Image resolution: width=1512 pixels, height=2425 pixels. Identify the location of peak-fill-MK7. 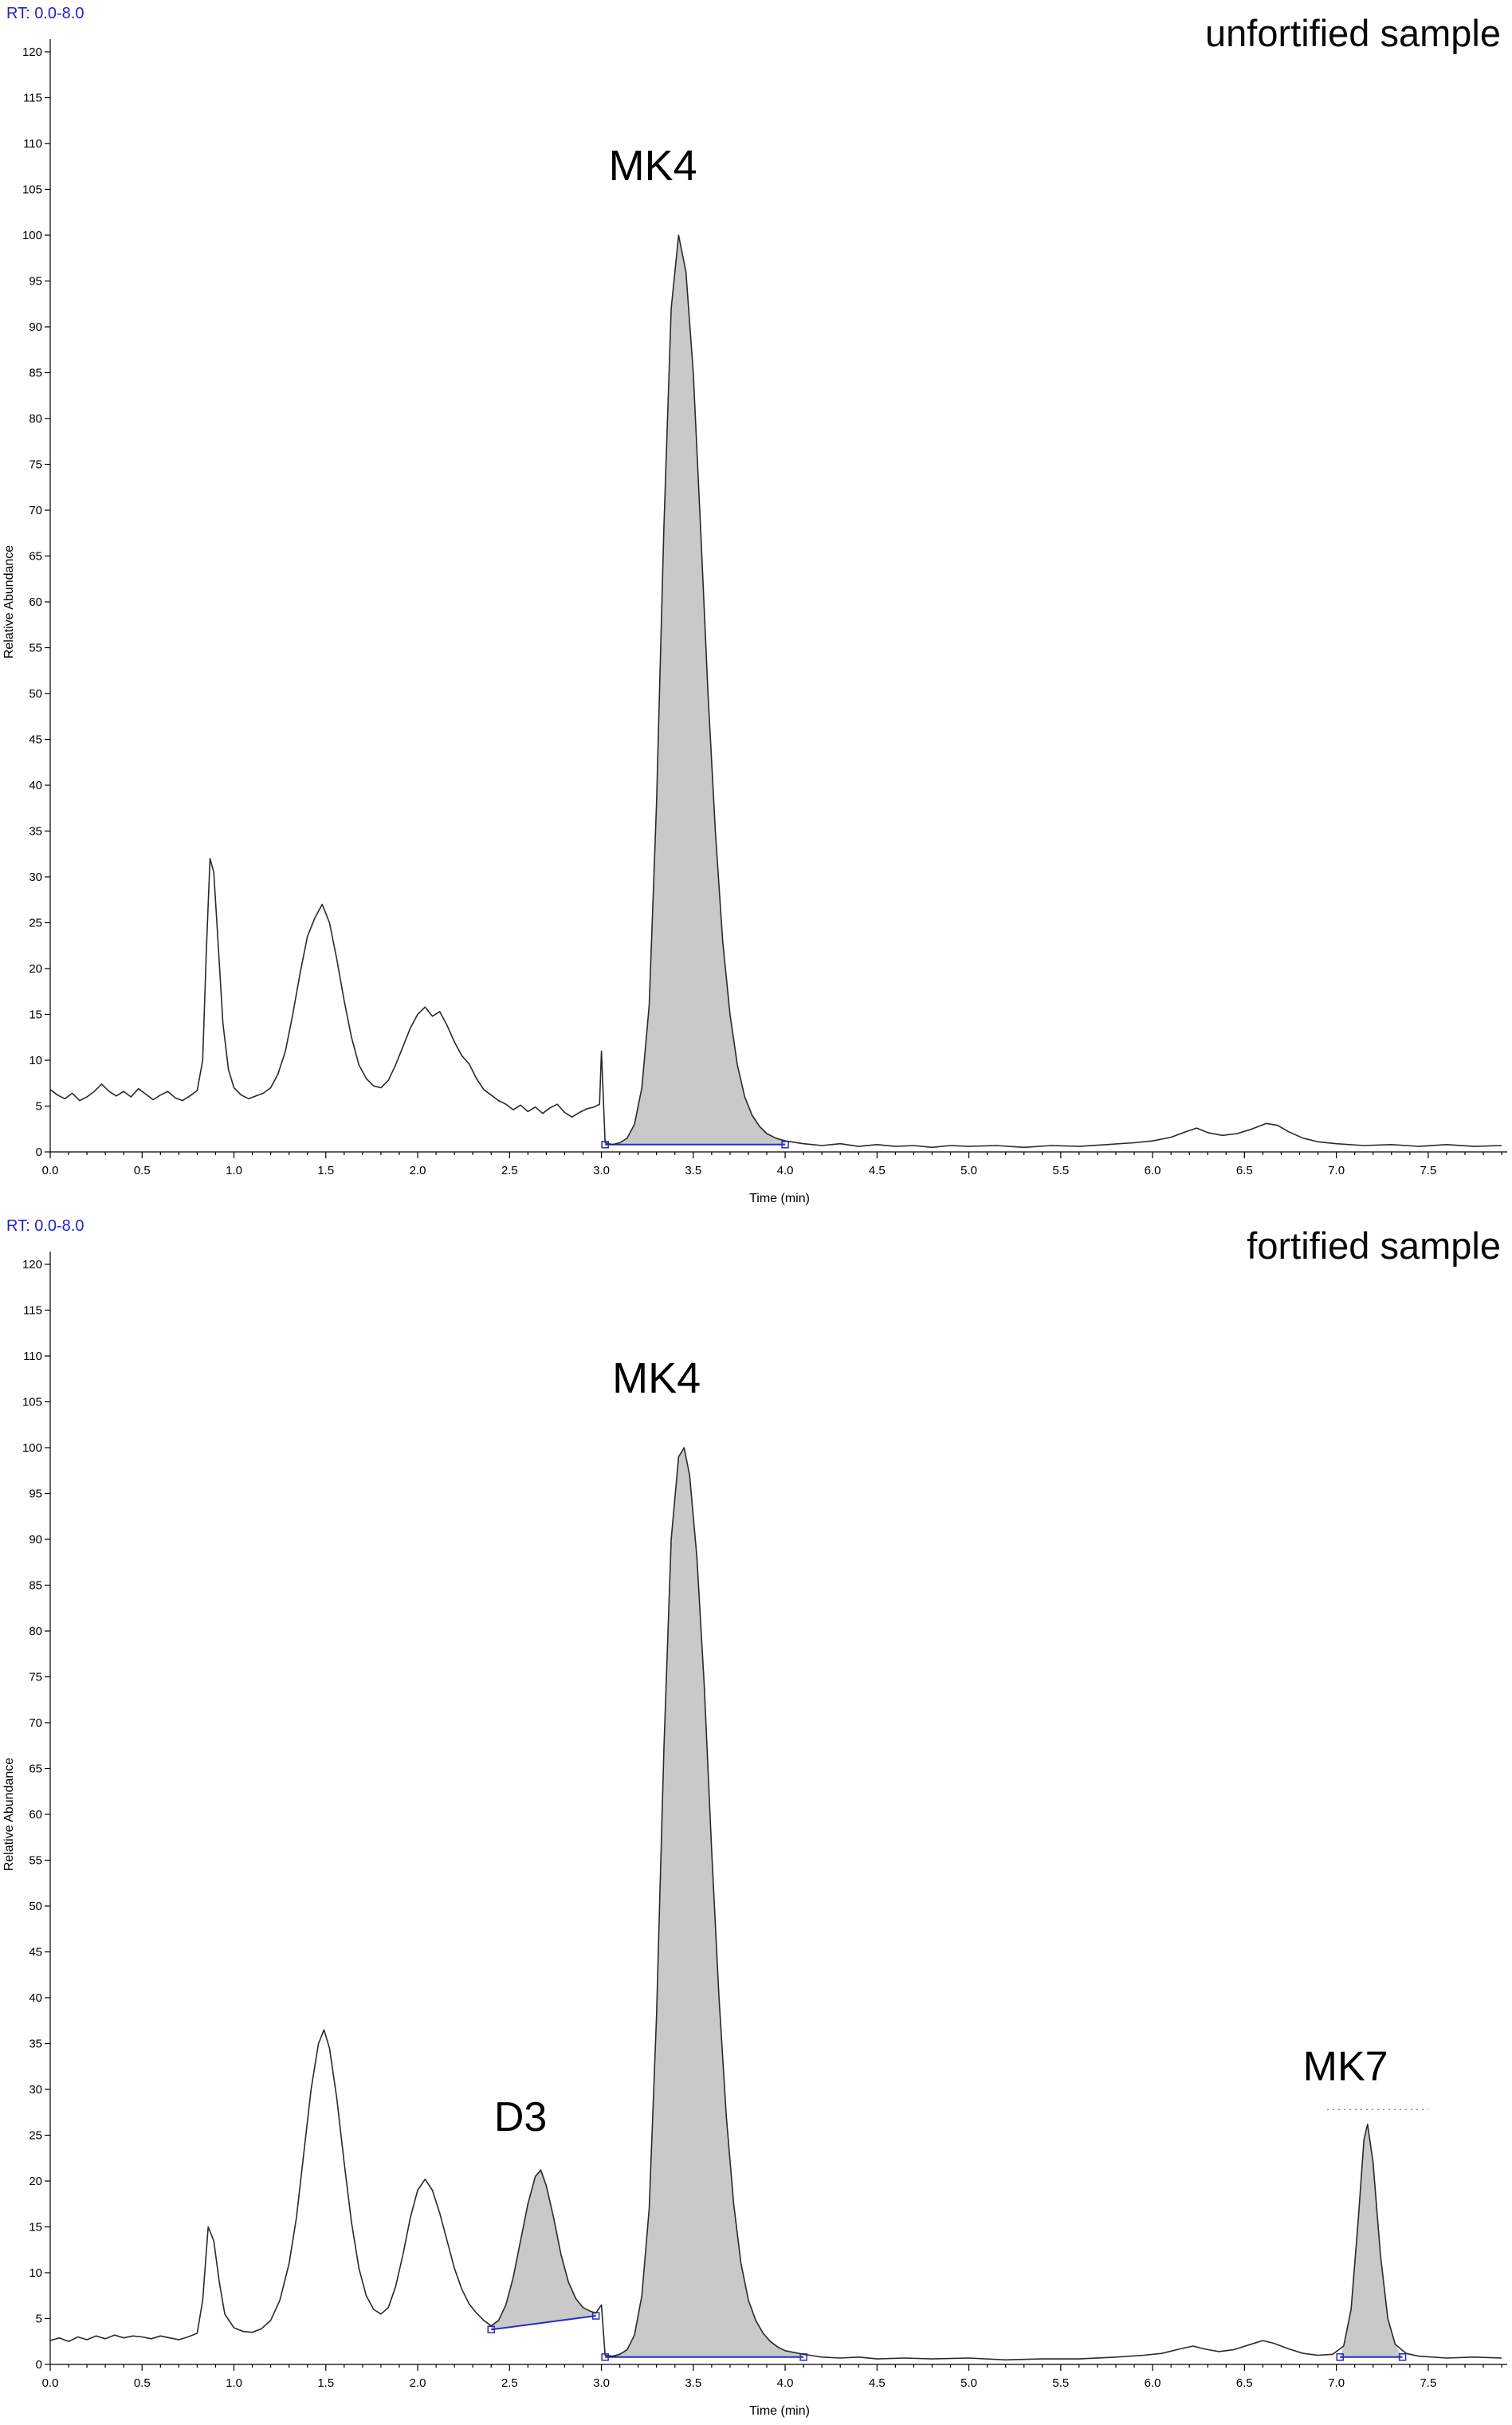
(1371, 2240).